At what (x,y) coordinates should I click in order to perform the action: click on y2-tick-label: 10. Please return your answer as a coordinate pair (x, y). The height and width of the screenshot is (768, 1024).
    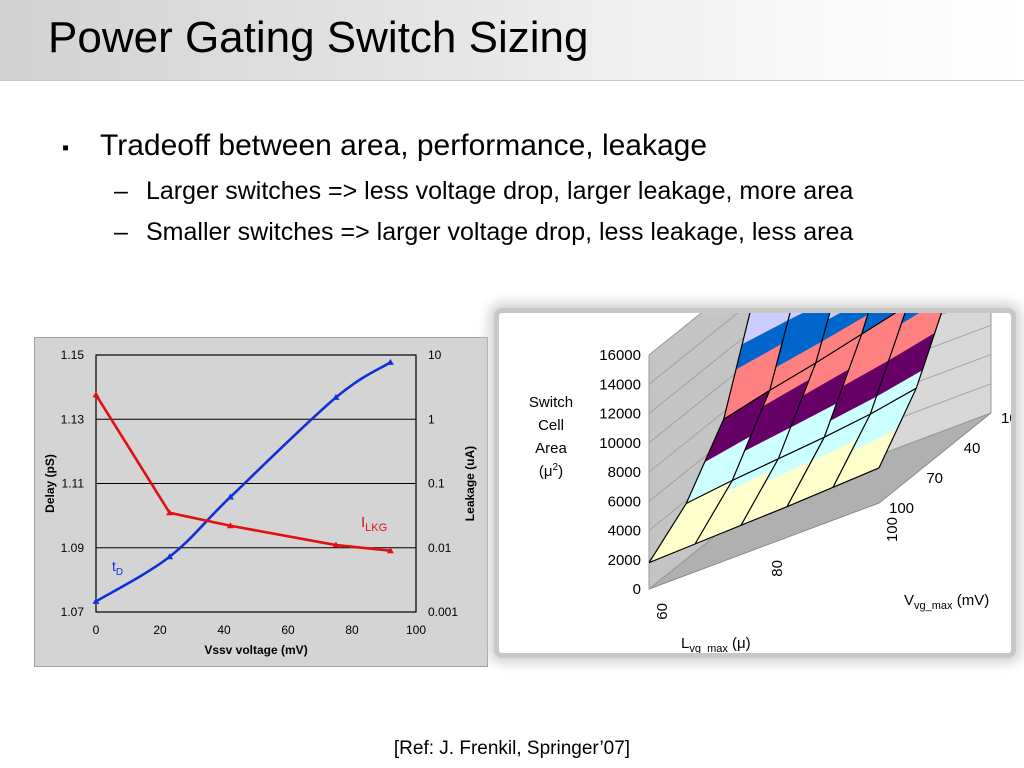
    Looking at the image, I should click on (435, 355).